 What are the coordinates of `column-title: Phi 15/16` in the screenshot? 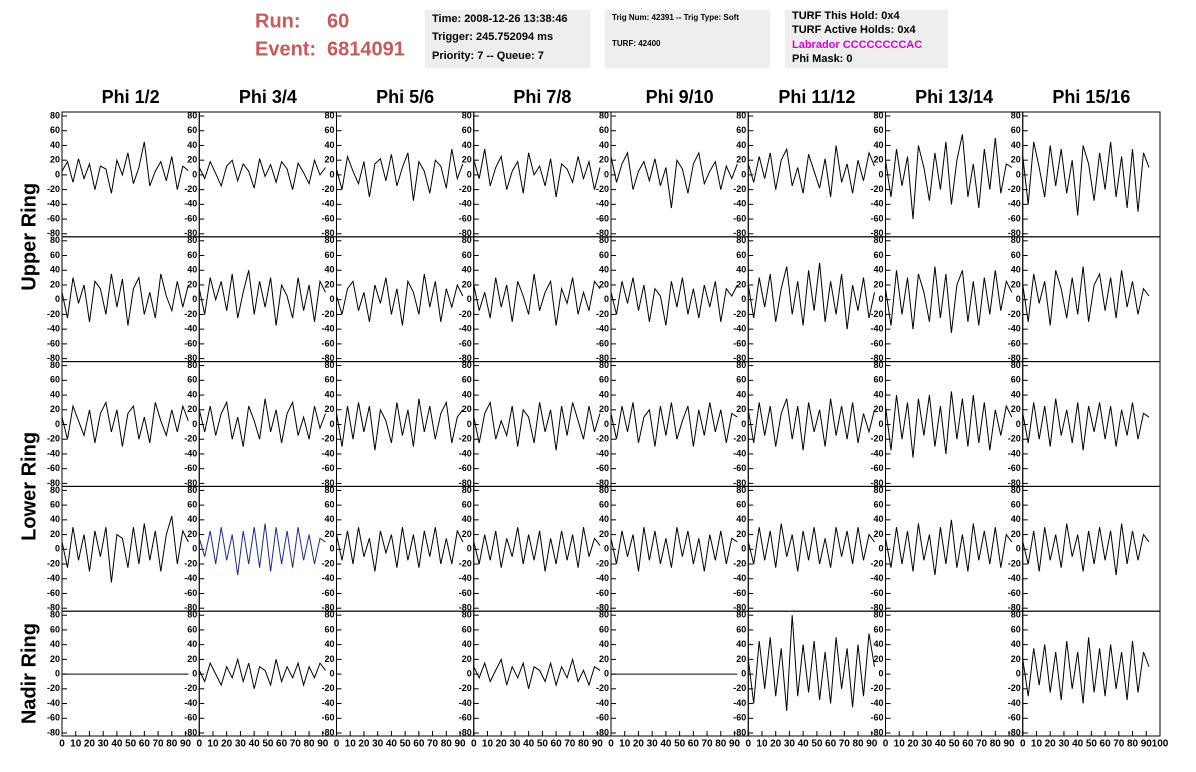 It's located at (1091, 97).